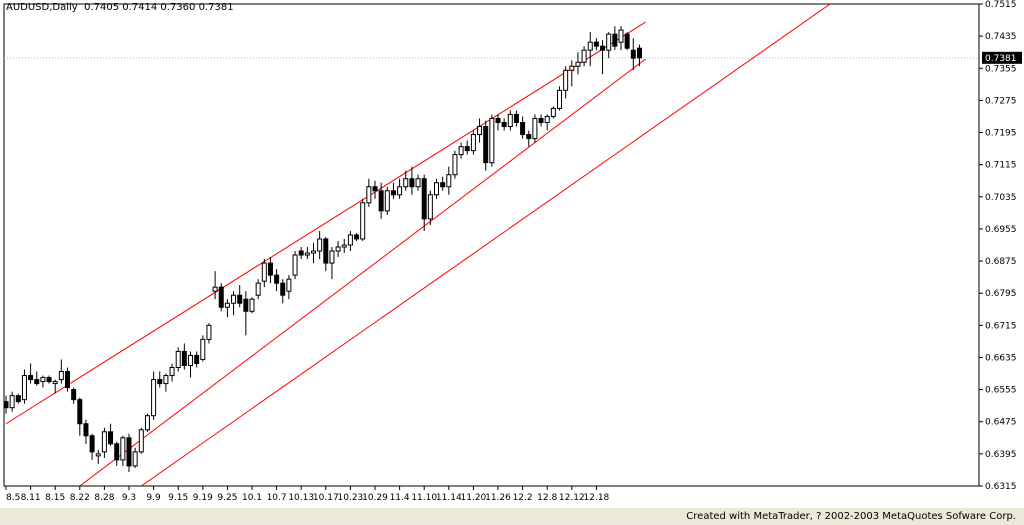  What do you see at coordinates (547, 498) in the screenshot?
I see `x-tick-label: 12.8` at bounding box center [547, 498].